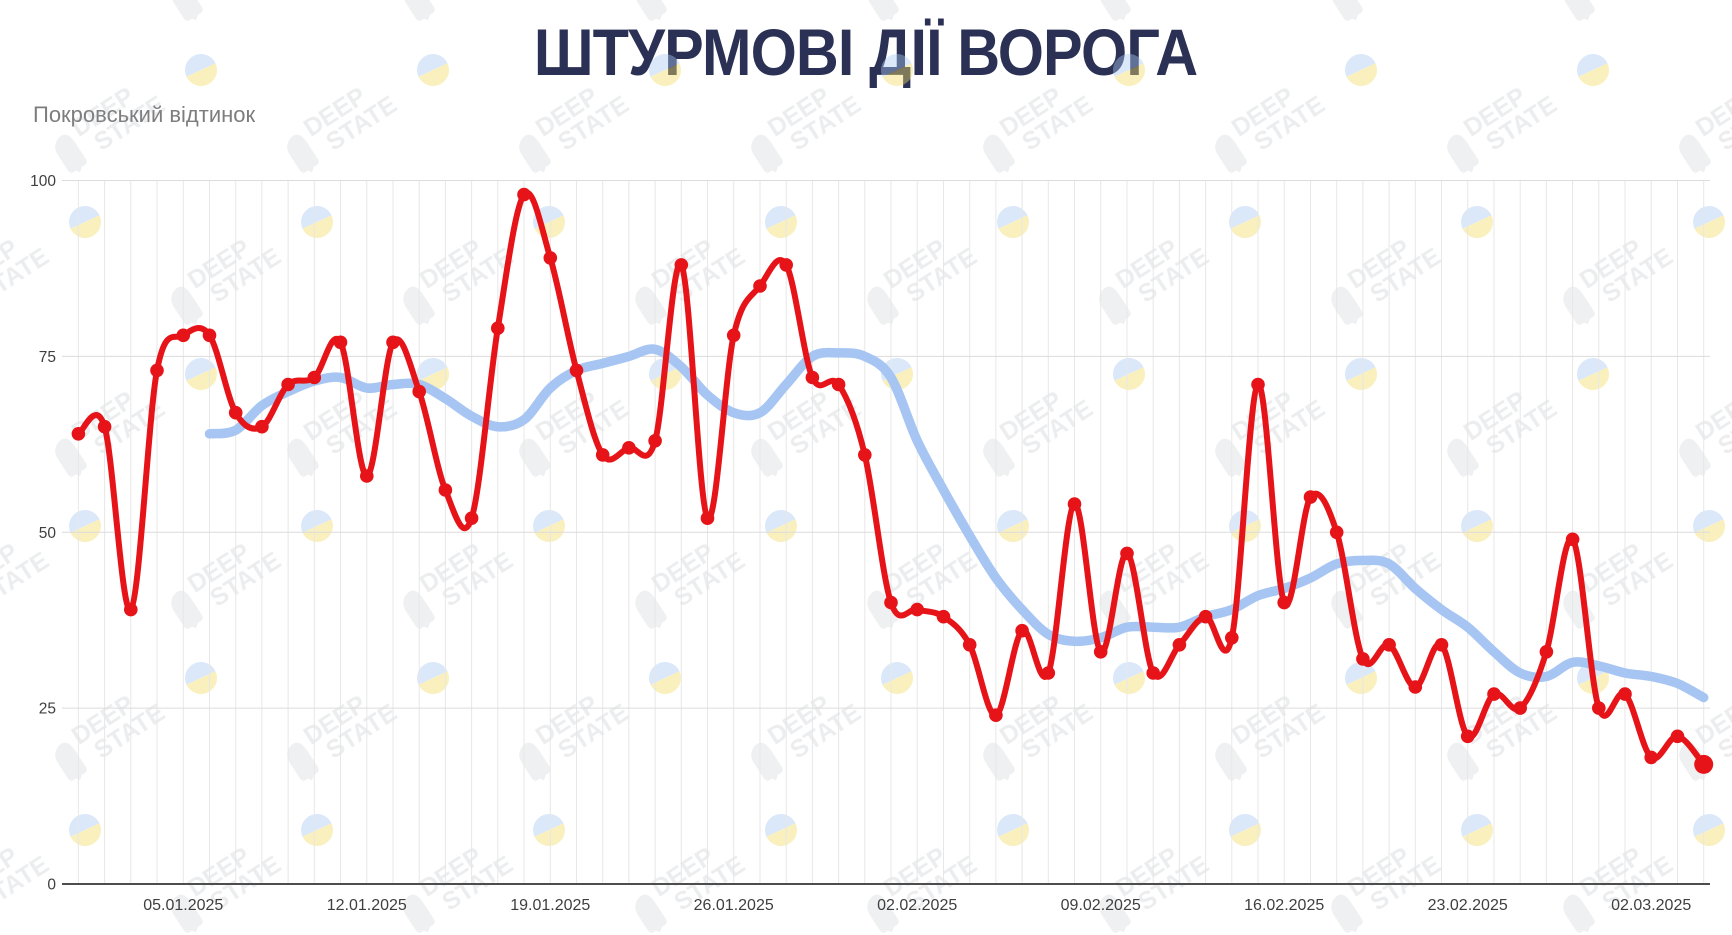  What do you see at coordinates (47, 357) in the screenshot?
I see `y-tick-label: 75` at bounding box center [47, 357].